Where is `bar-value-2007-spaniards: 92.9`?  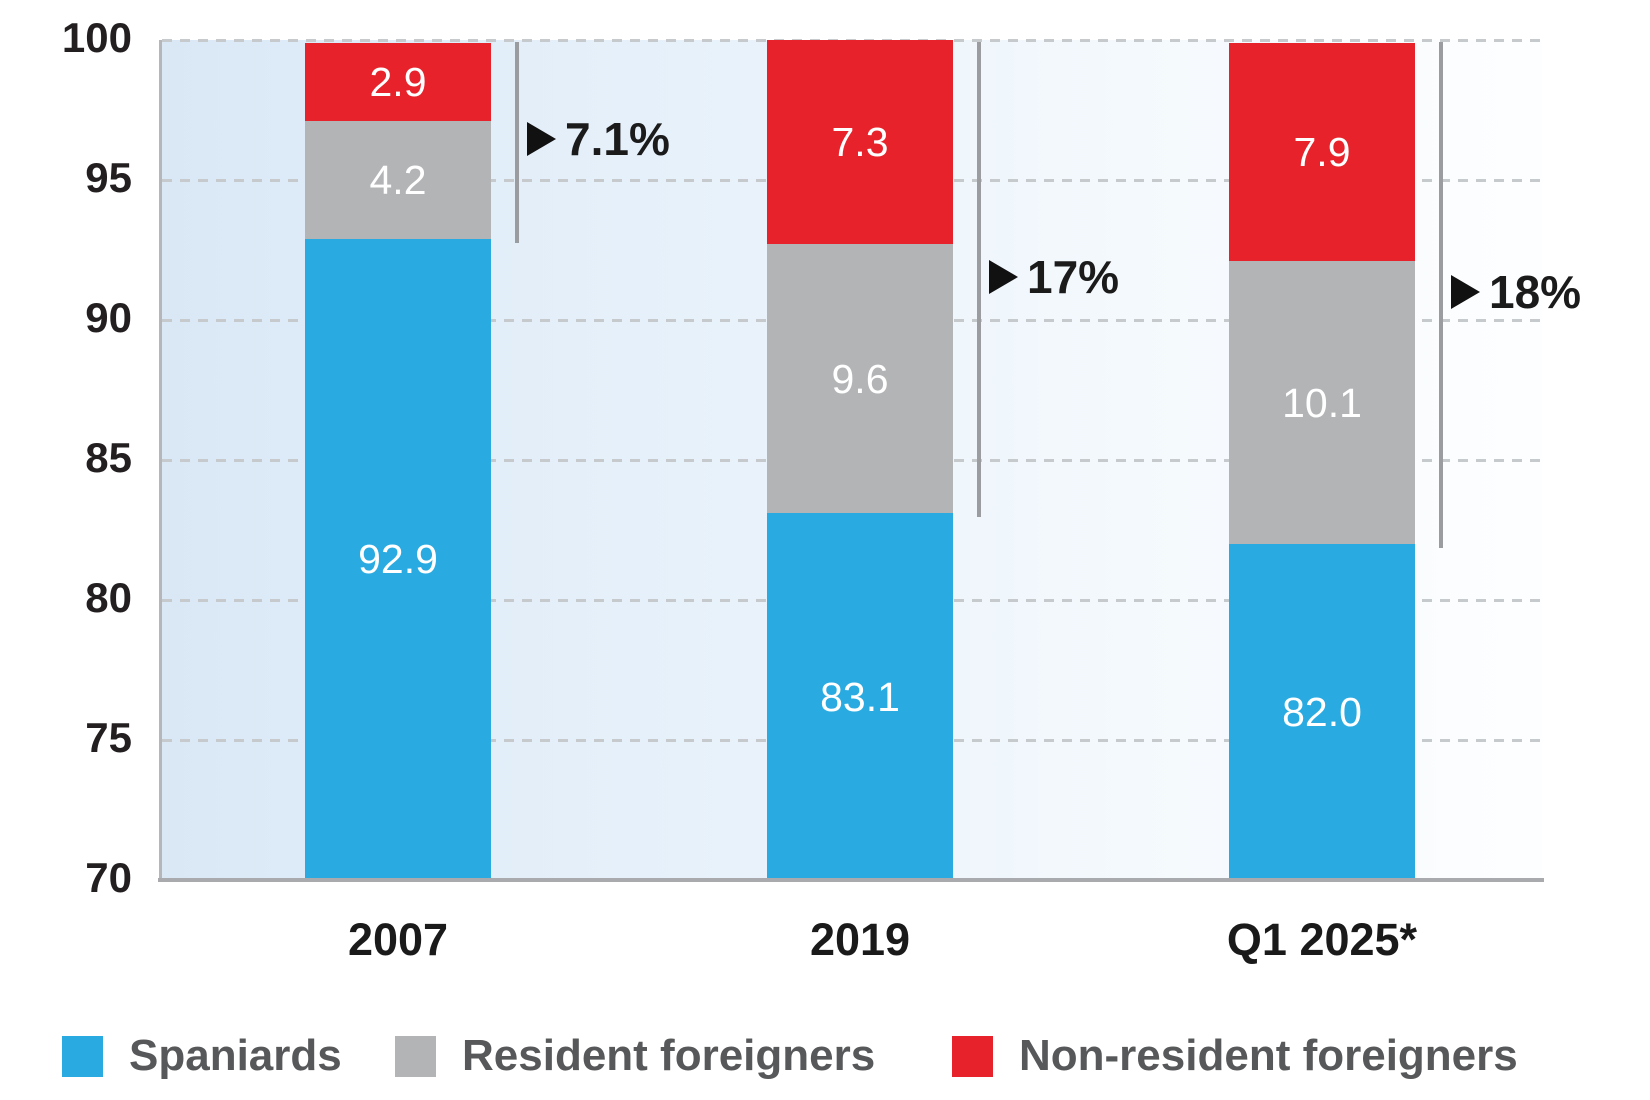 bar-value-2007-spaniards: 92.9 is located at coordinates (398, 559).